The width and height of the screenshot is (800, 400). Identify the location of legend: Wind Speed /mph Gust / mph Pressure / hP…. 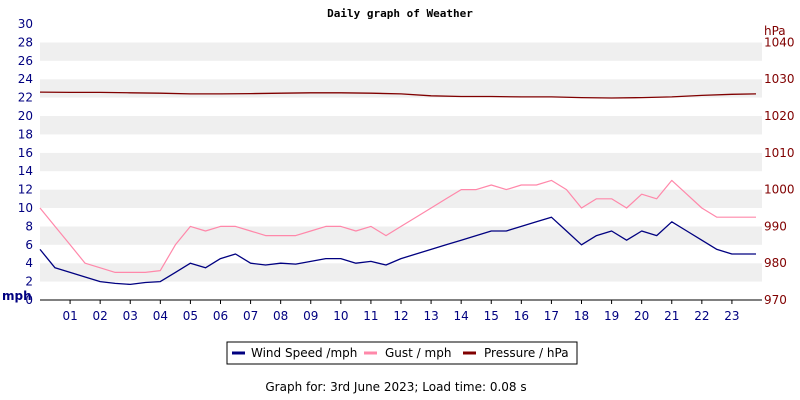
(402, 353).